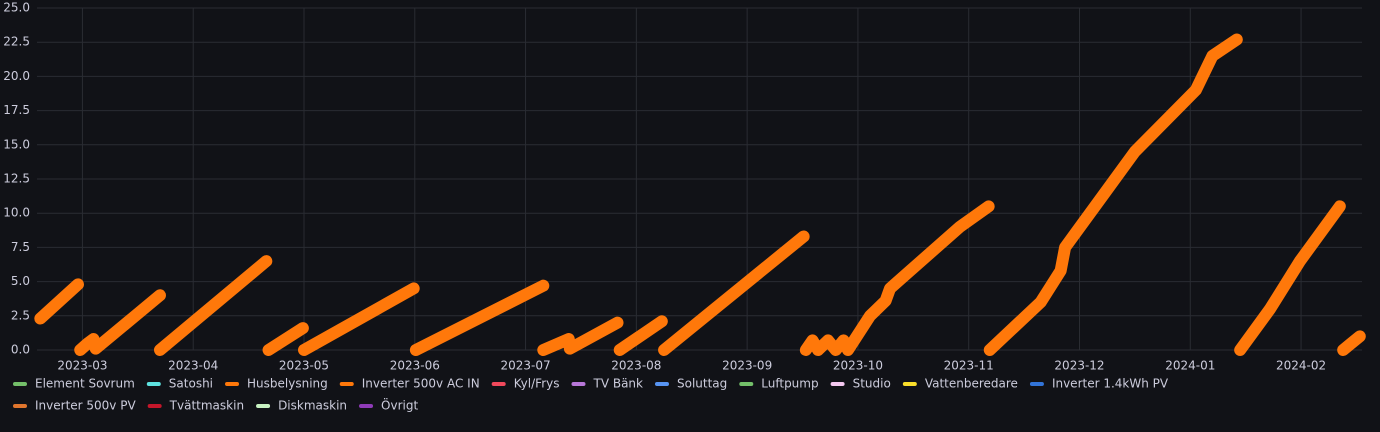  What do you see at coordinates (1301, 366) in the screenshot?
I see `x-tick-label: 2024-02` at bounding box center [1301, 366].